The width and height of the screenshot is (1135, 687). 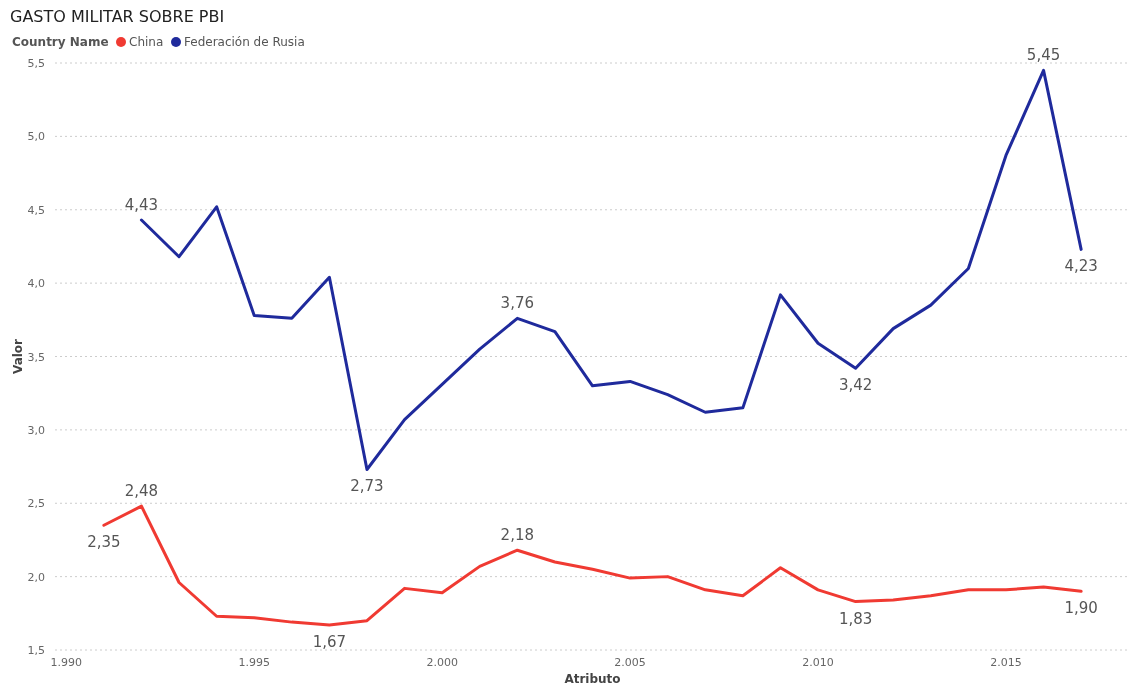 I want to click on data-label: 3,76, so click(x=517, y=303).